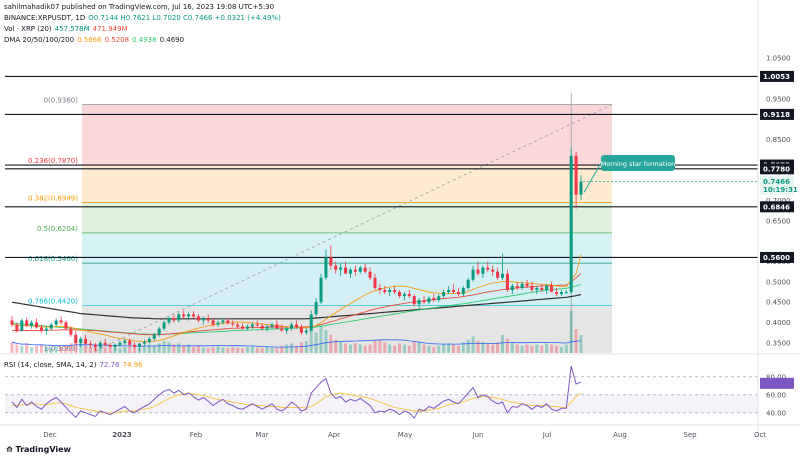  What do you see at coordinates (43, 449) in the screenshot?
I see `tradingview-logo-text: TradingView` at bounding box center [43, 449].